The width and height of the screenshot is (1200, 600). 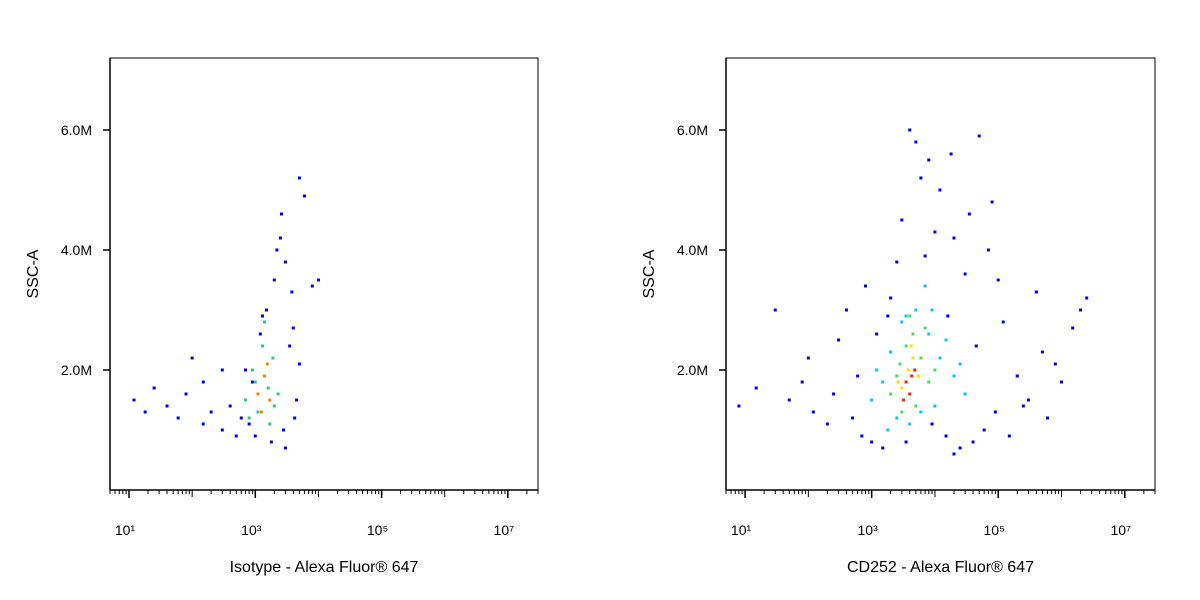 What do you see at coordinates (76, 130) in the screenshot?
I see `y-tick-label: 6.0M` at bounding box center [76, 130].